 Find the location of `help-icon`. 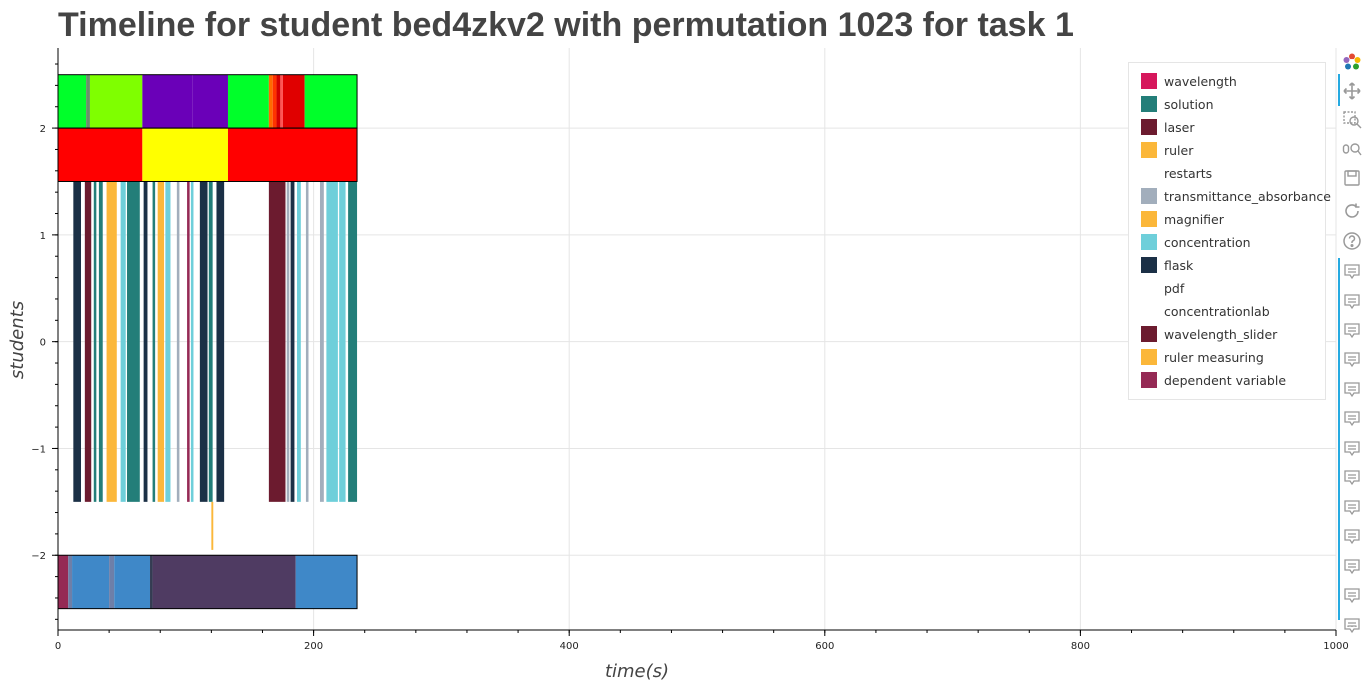

help-icon is located at coordinates (1352, 241).